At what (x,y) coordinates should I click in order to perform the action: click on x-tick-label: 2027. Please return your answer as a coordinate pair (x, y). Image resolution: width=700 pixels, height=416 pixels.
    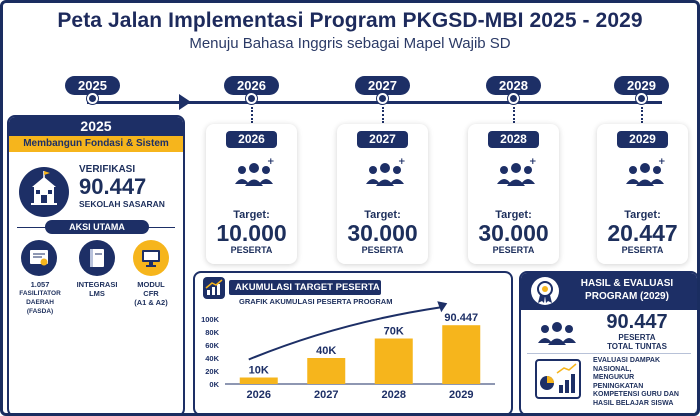
    Looking at the image, I should click on (326, 395).